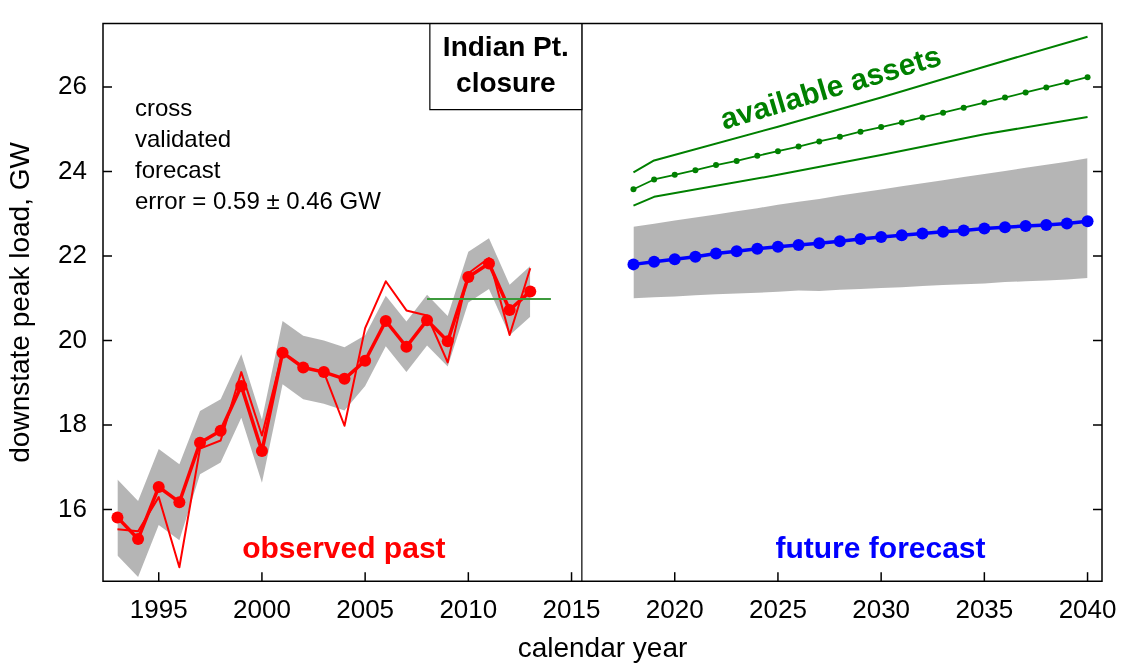 The width and height of the screenshot is (1132, 670). Describe the element at coordinates (778, 608) in the screenshot. I see `x-tick-label: 2025` at that location.